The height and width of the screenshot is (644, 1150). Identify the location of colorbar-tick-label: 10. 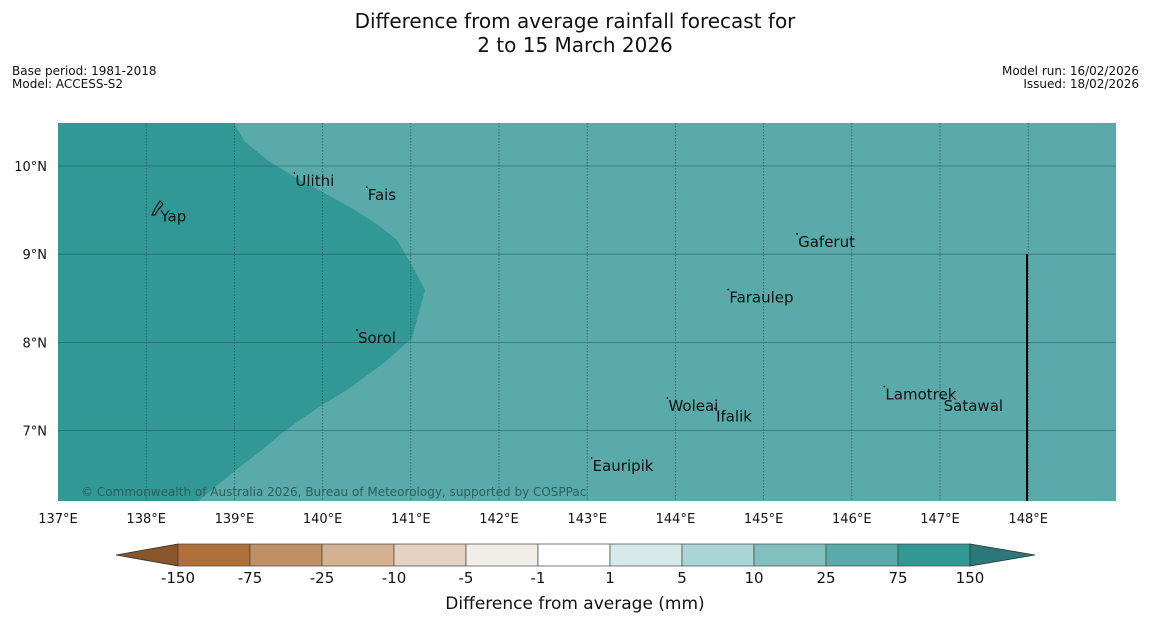
(753, 578).